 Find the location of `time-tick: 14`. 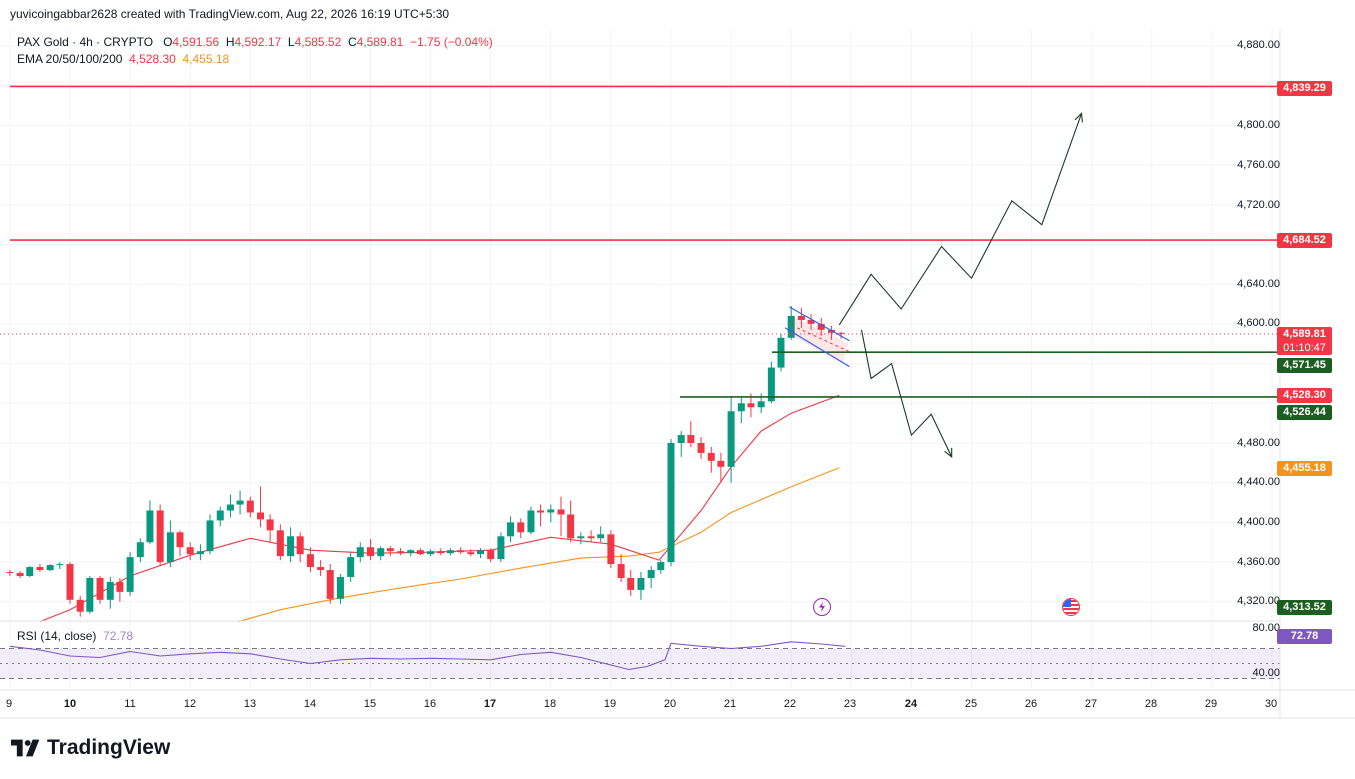

time-tick: 14 is located at coordinates (310, 704).